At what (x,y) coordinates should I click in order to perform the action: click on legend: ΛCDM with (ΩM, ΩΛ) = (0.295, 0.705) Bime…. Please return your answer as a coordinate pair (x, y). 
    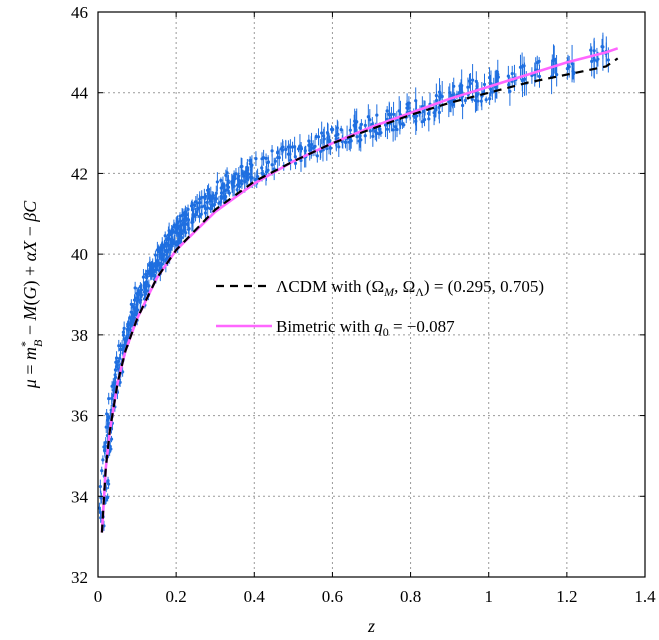
    Looking at the image, I should click on (380, 308).